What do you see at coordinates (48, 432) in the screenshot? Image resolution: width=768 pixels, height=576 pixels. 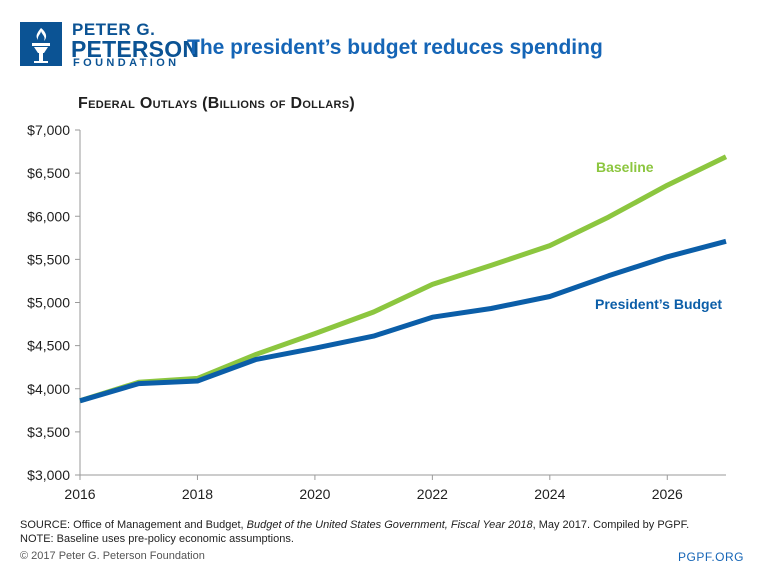 I see `y-tick-label: $3,500` at bounding box center [48, 432].